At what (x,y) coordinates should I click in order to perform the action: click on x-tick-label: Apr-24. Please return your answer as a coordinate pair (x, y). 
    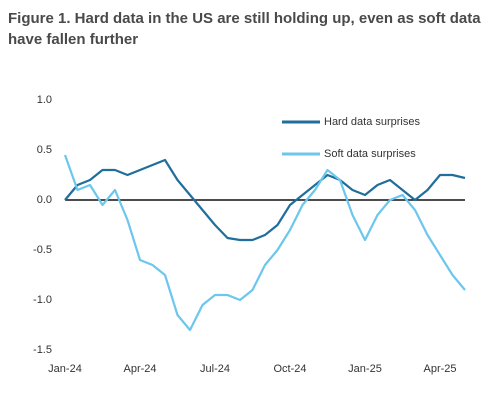
    Looking at the image, I should click on (139, 369).